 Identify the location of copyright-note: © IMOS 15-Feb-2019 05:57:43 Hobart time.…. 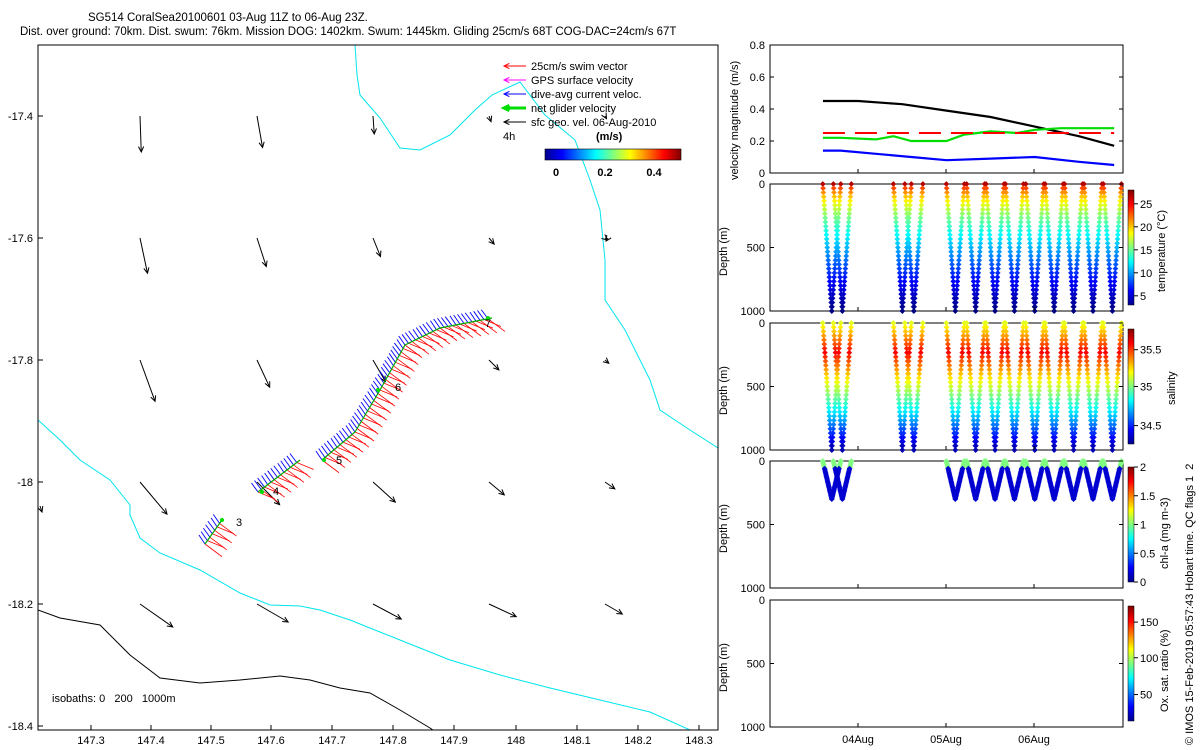
(1190, 604).